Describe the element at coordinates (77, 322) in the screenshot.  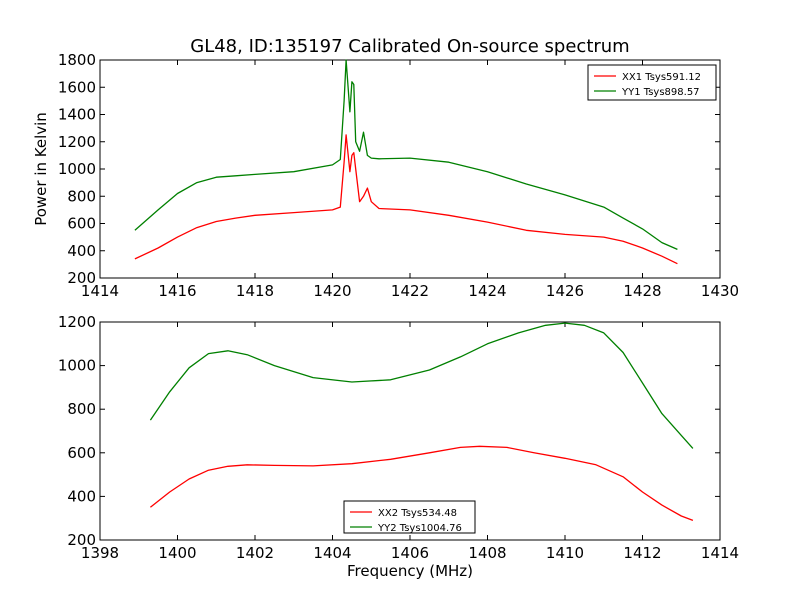
I see `bottom-y-tick-label: 1200` at that location.